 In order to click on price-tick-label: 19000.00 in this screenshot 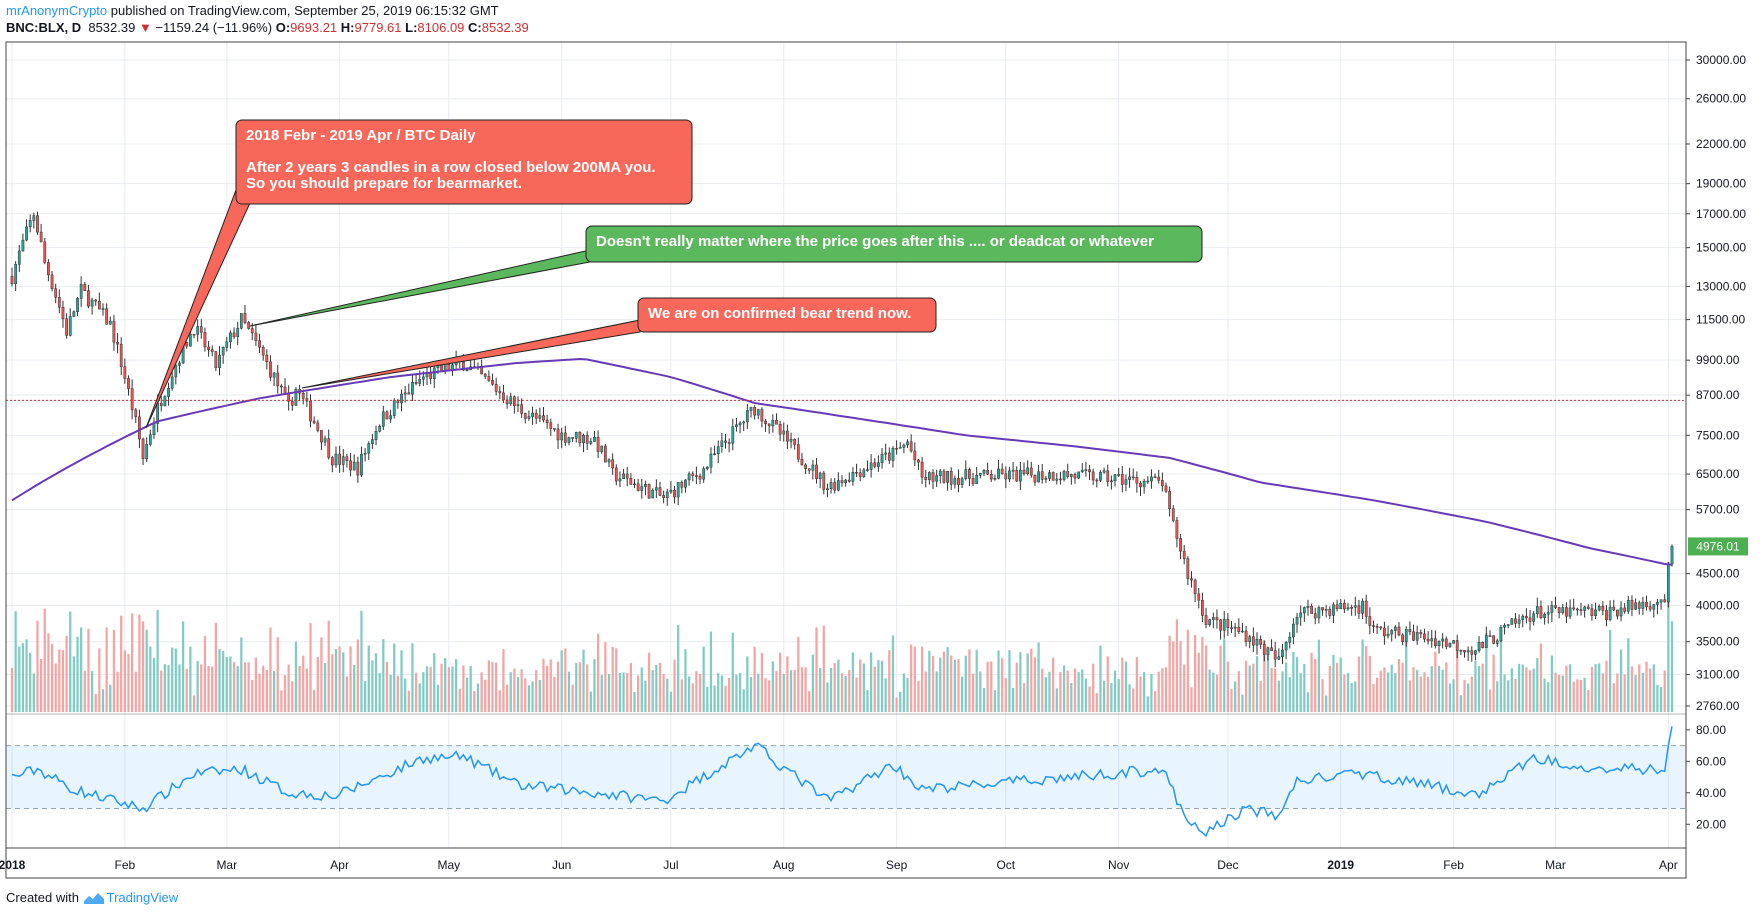, I will do `click(1721, 184)`.